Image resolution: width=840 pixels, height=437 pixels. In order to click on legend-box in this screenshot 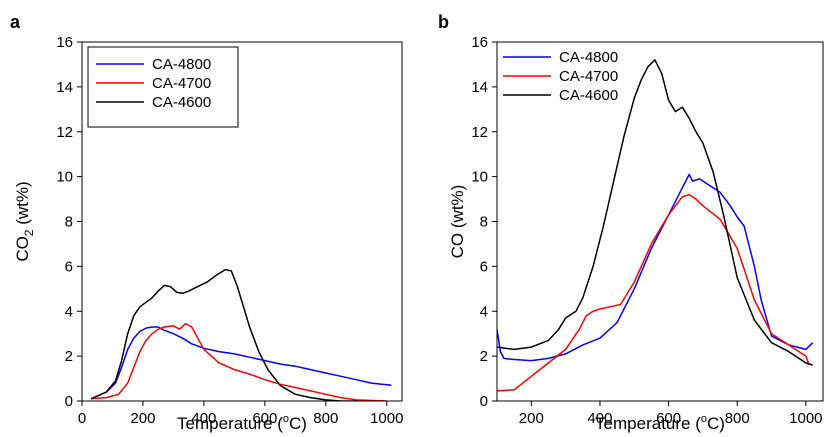, I will do `click(163, 87)`.